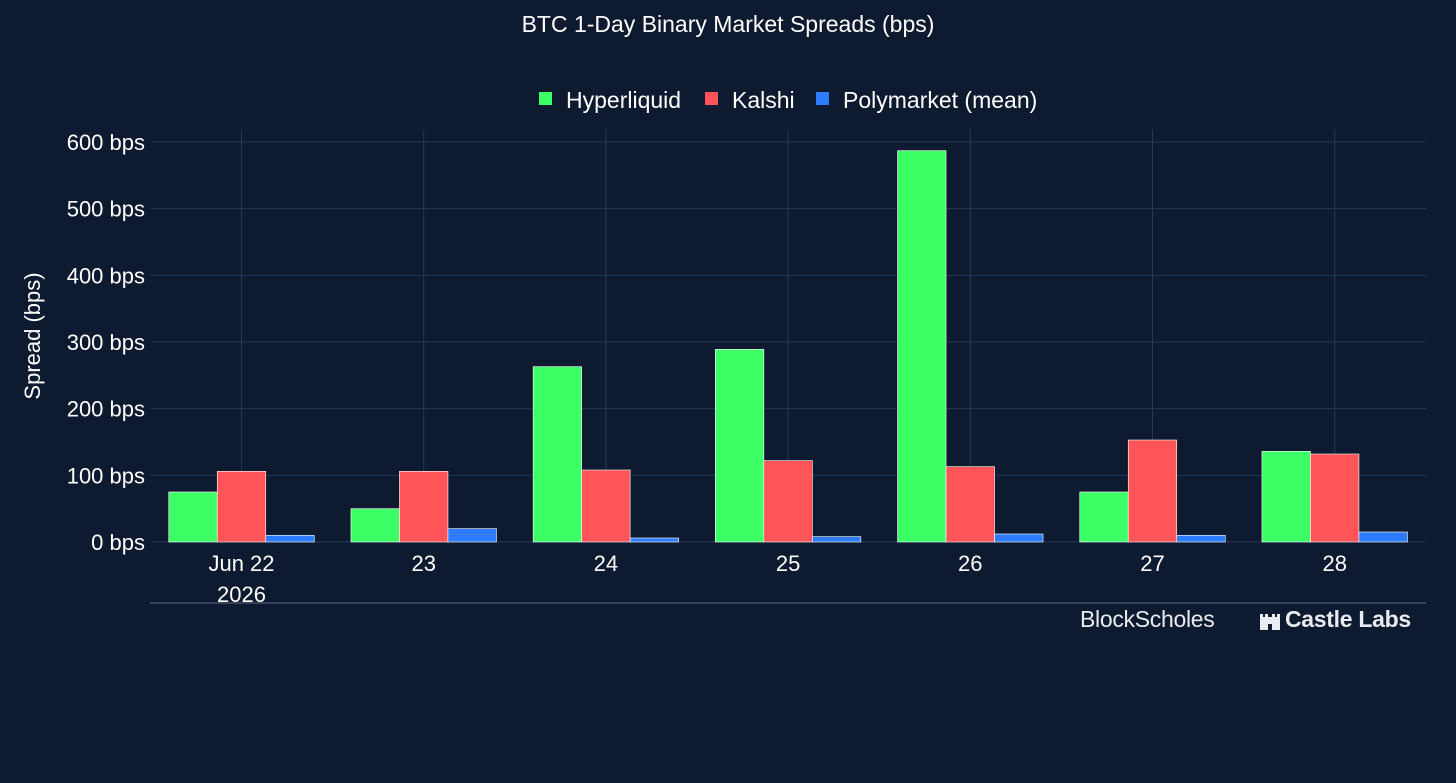 This screenshot has height=783, width=1456. Describe the element at coordinates (32, 335) in the screenshot. I see `y-axis-title: Spread (bps)` at that location.